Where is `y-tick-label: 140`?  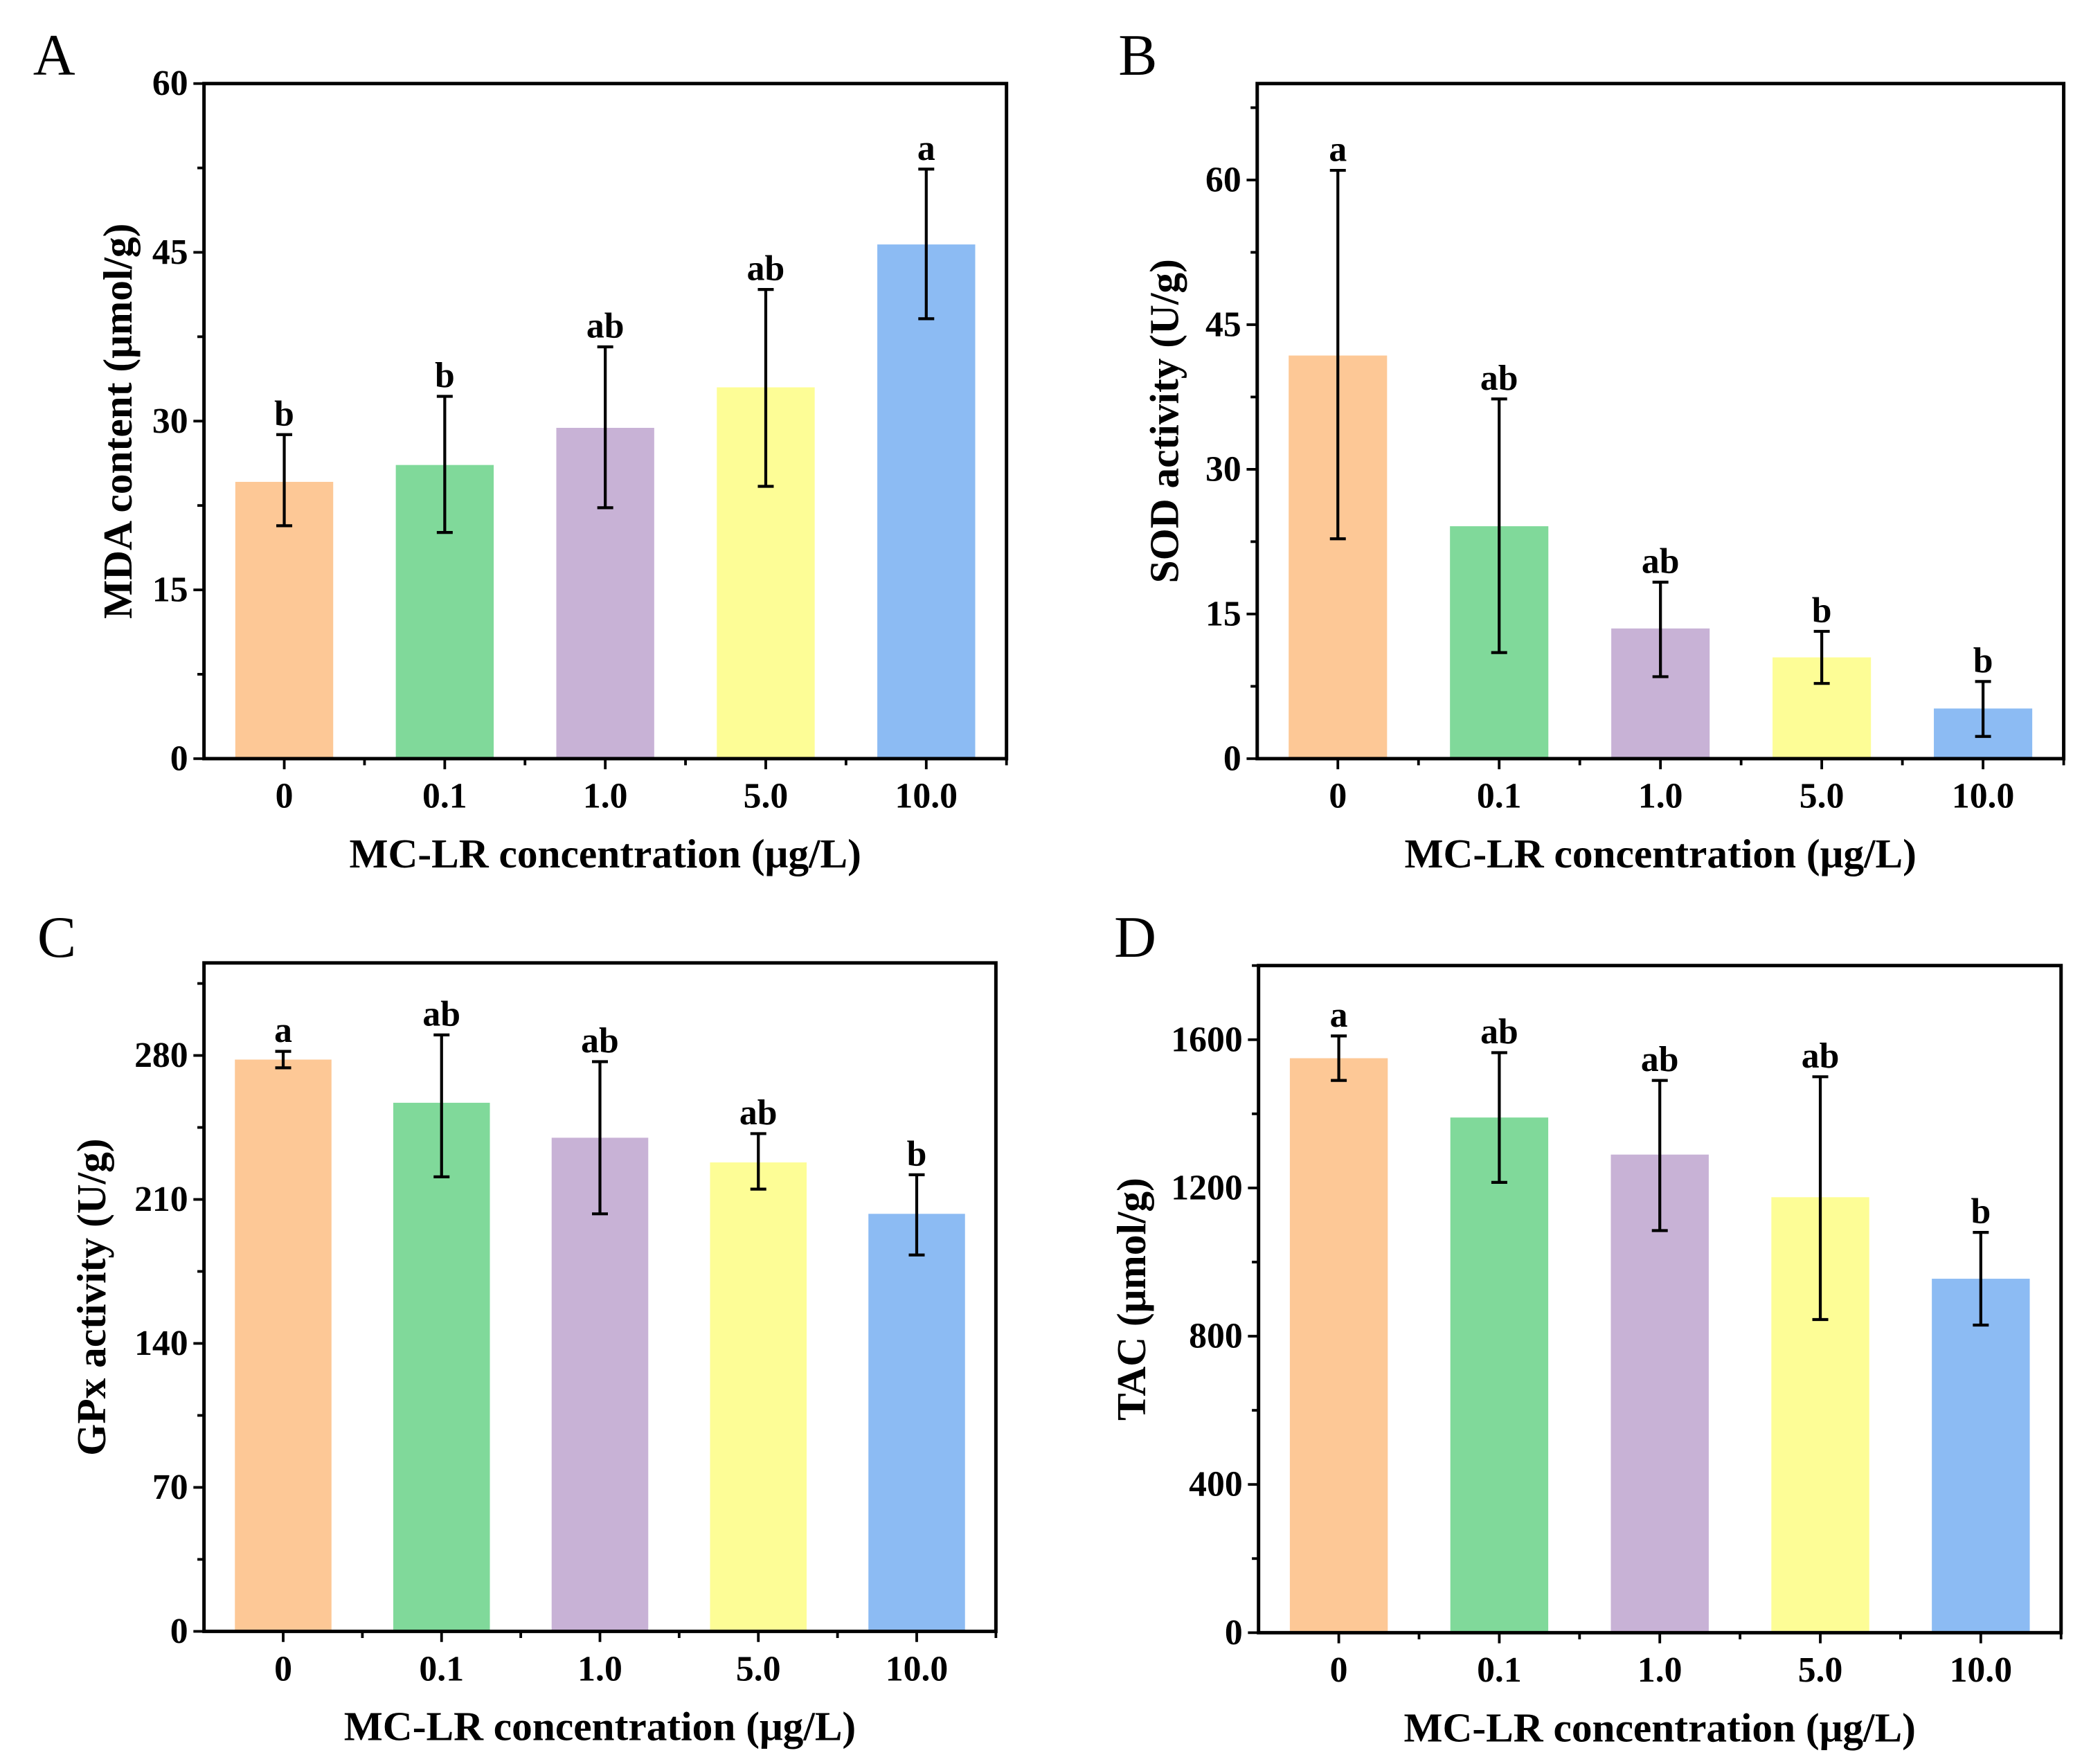
y-tick-label: 140 is located at coordinates (161, 1343).